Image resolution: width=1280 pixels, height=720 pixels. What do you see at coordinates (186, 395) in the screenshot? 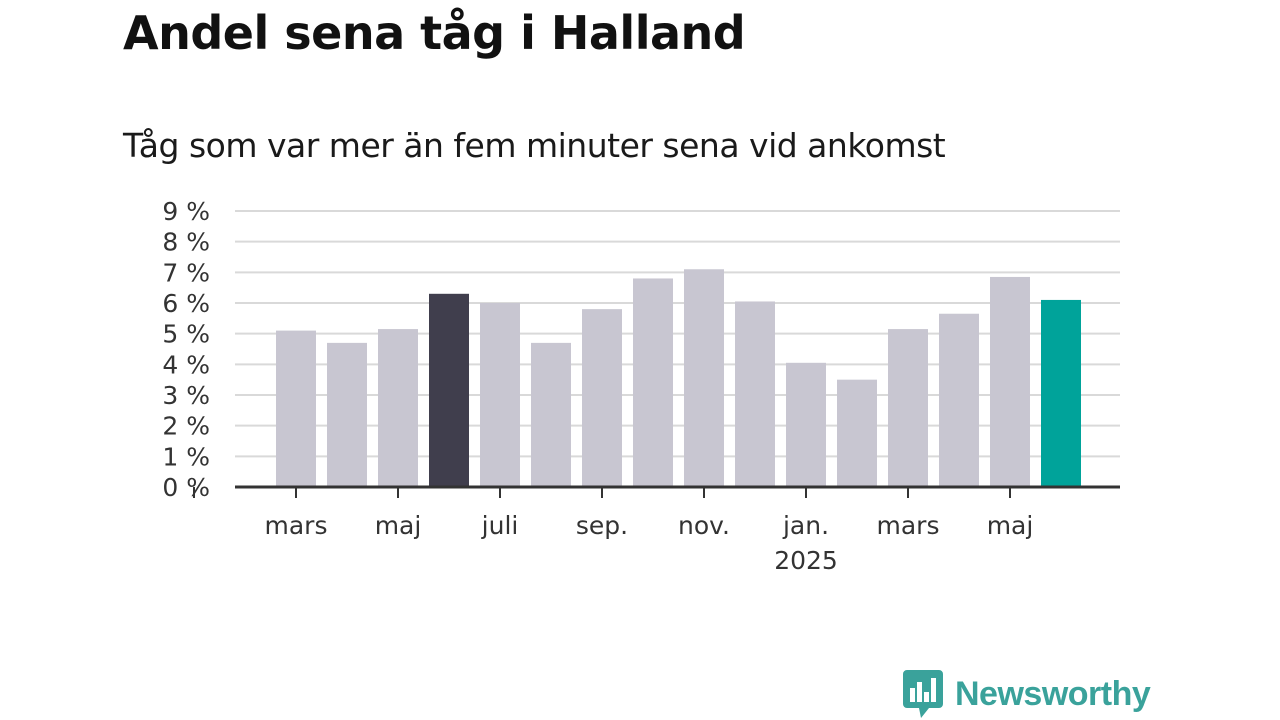
I see `y-tick-label: 3 %` at bounding box center [186, 395].